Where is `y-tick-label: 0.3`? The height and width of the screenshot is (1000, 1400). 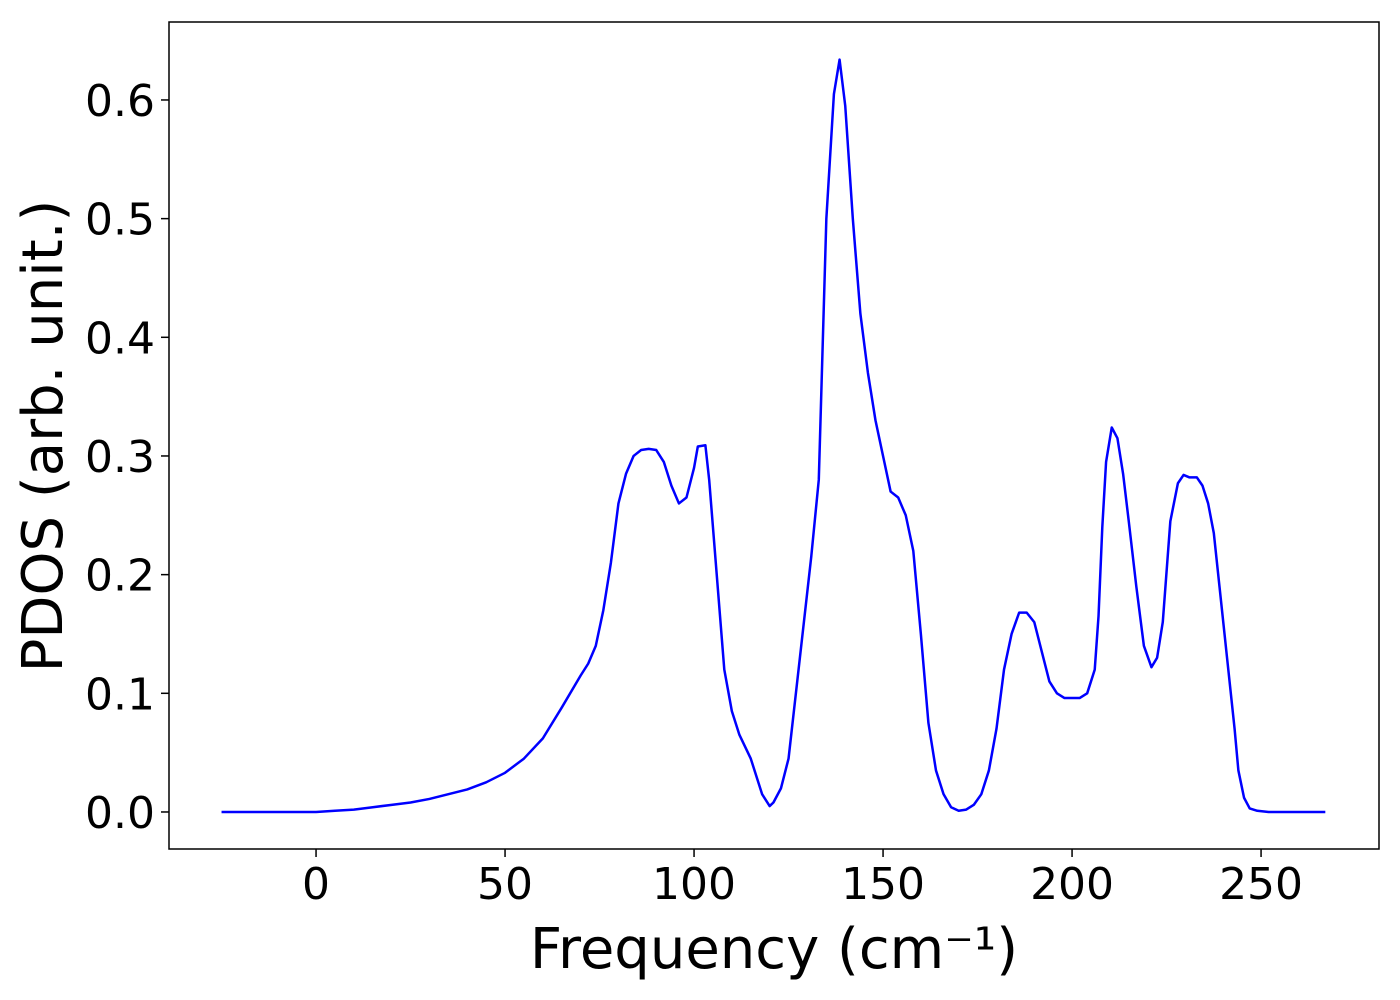 y-tick-label: 0.3 is located at coordinates (120, 457).